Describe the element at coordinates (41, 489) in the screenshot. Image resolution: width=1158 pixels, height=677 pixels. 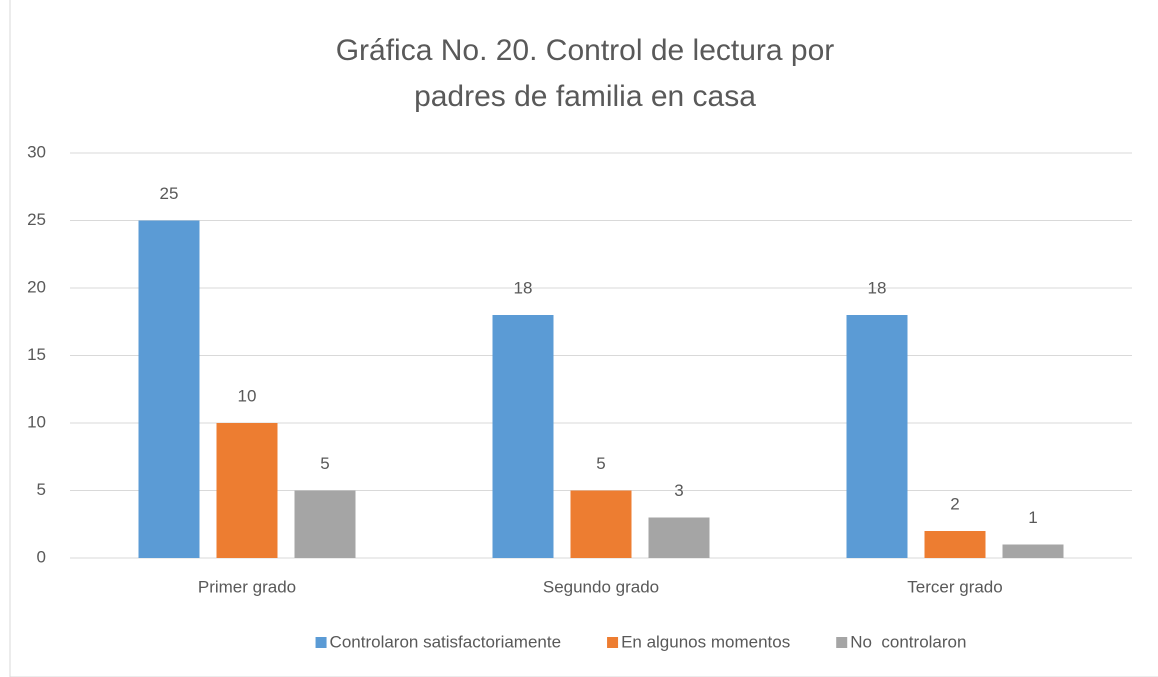
I see `y-tick-label: 5` at that location.